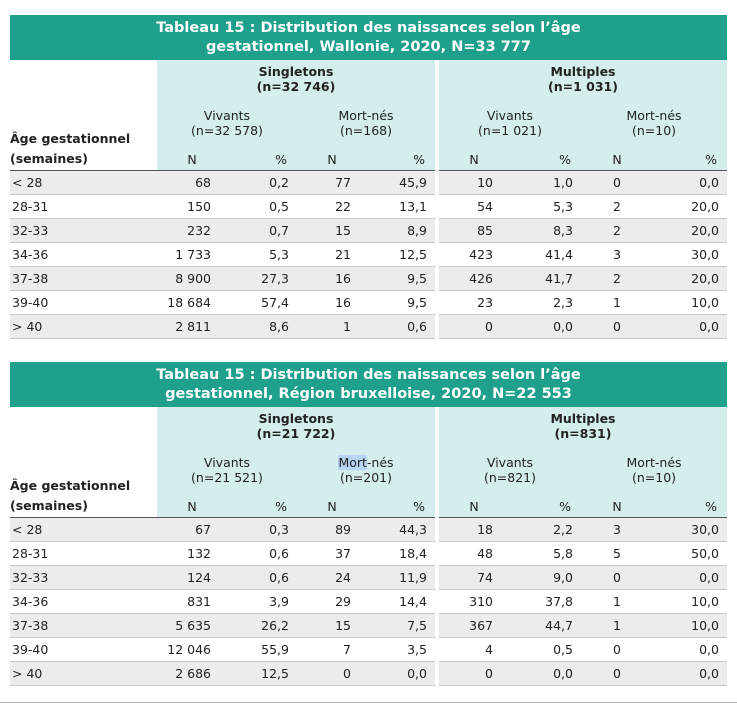 The width and height of the screenshot is (737, 707). I want to click on cell-percent: 2,3, so click(545, 302).